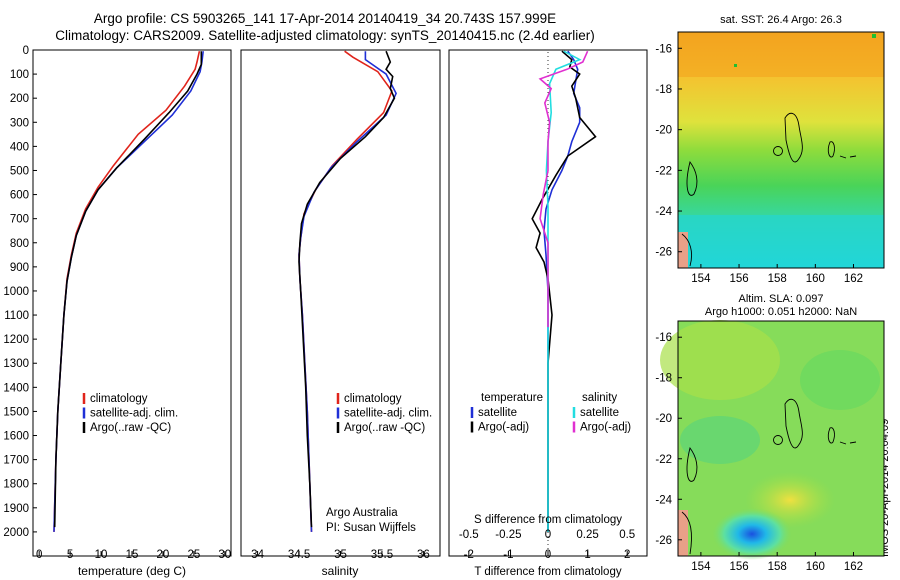 Image resolution: width=900 pixels, height=580 pixels. What do you see at coordinates (16, 485) in the screenshot?
I see `depth-tick-label: 1800` at bounding box center [16, 485].